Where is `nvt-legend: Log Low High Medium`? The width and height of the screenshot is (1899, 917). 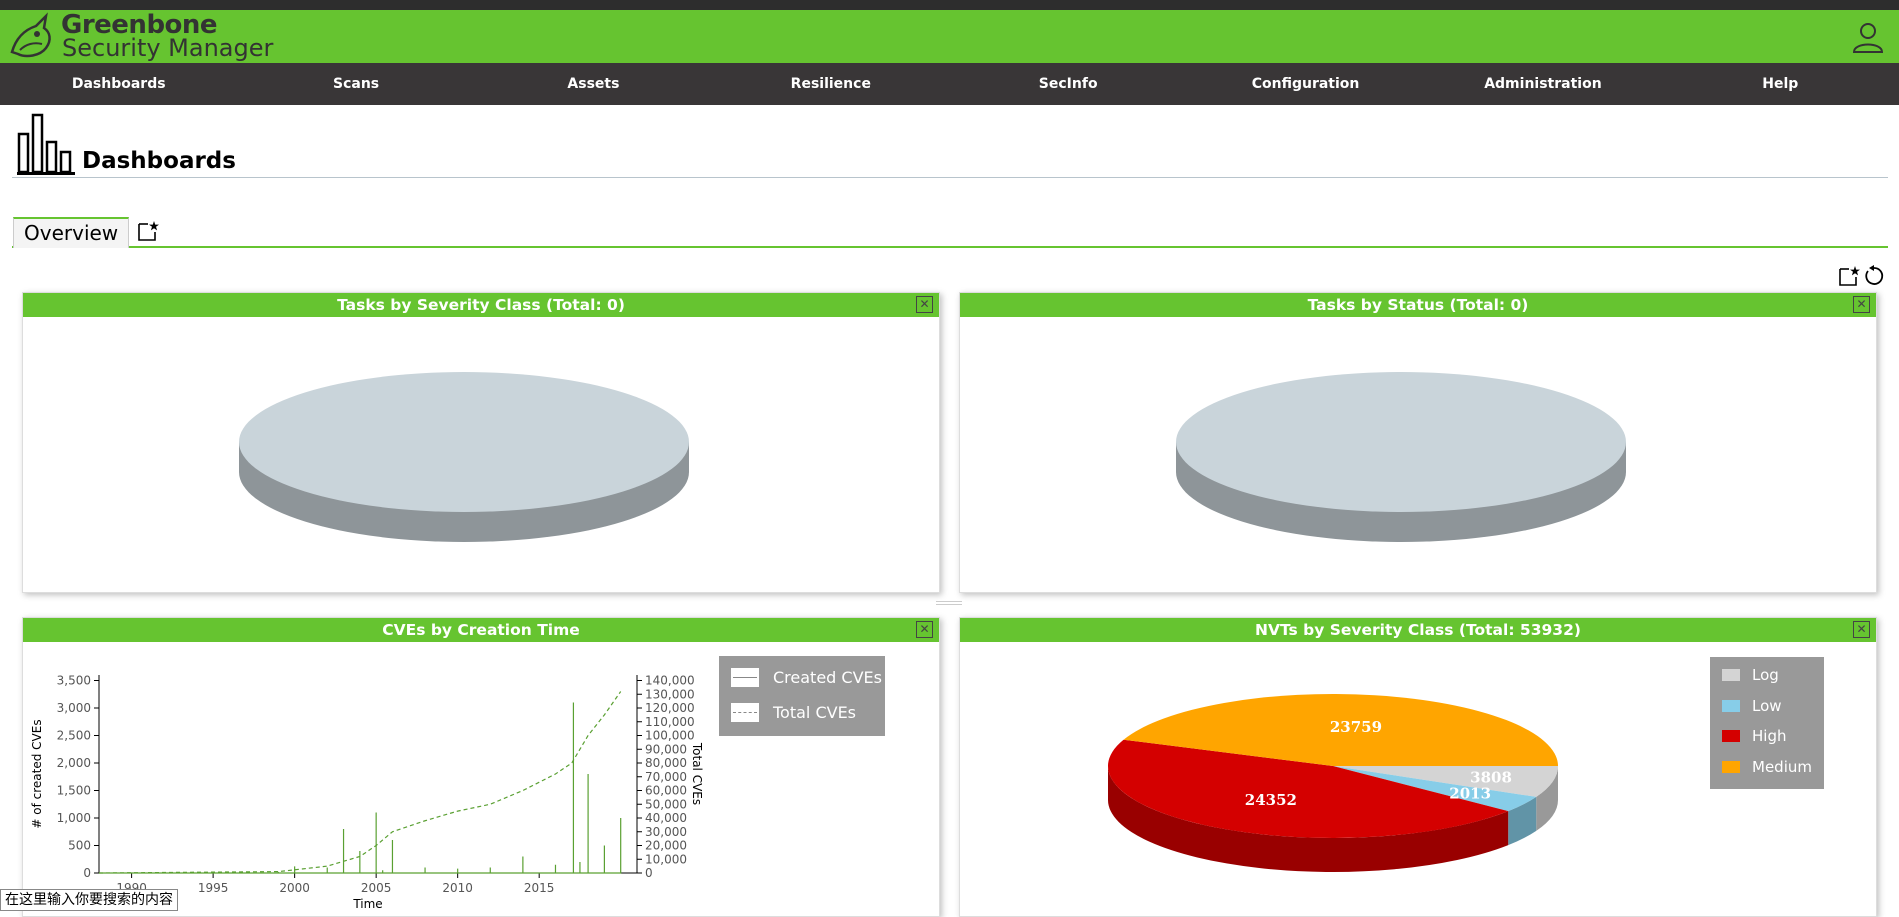
nvt-legend: Log Low High Medium is located at coordinates (1767, 723).